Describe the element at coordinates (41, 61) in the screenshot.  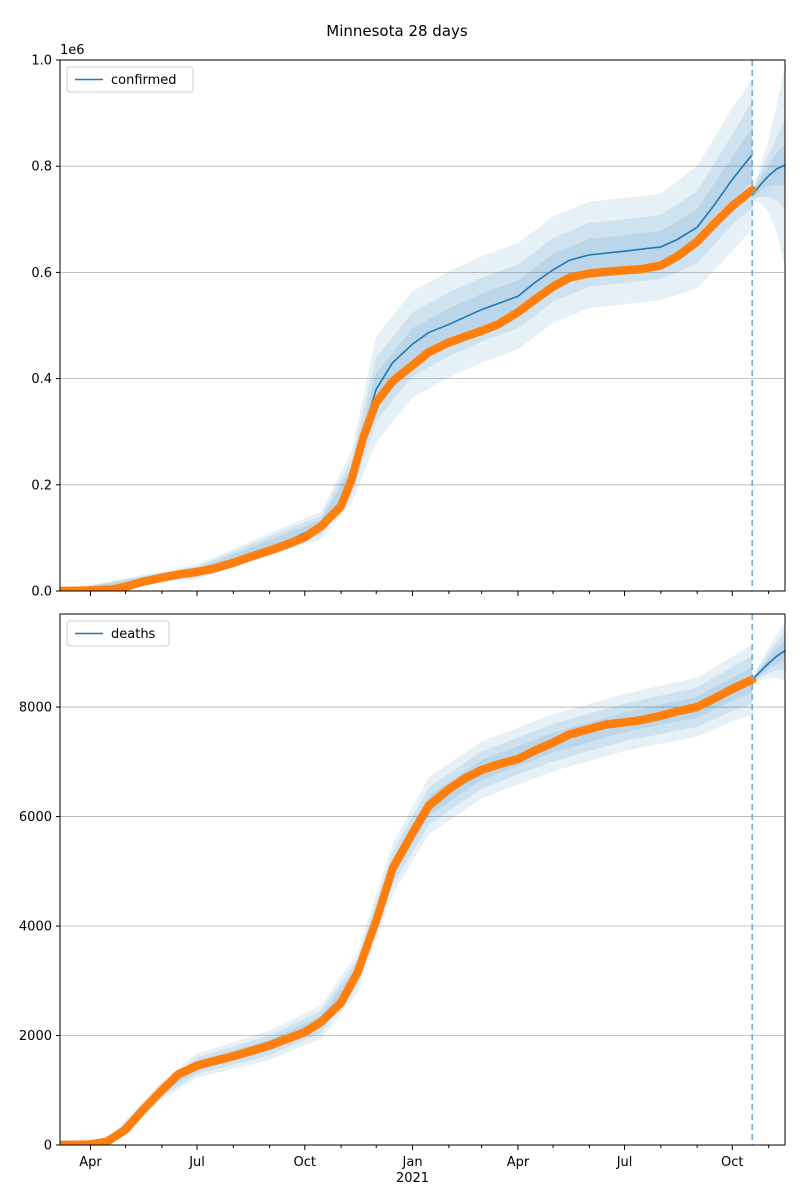
I see `y-tick-label: 1.0` at that location.